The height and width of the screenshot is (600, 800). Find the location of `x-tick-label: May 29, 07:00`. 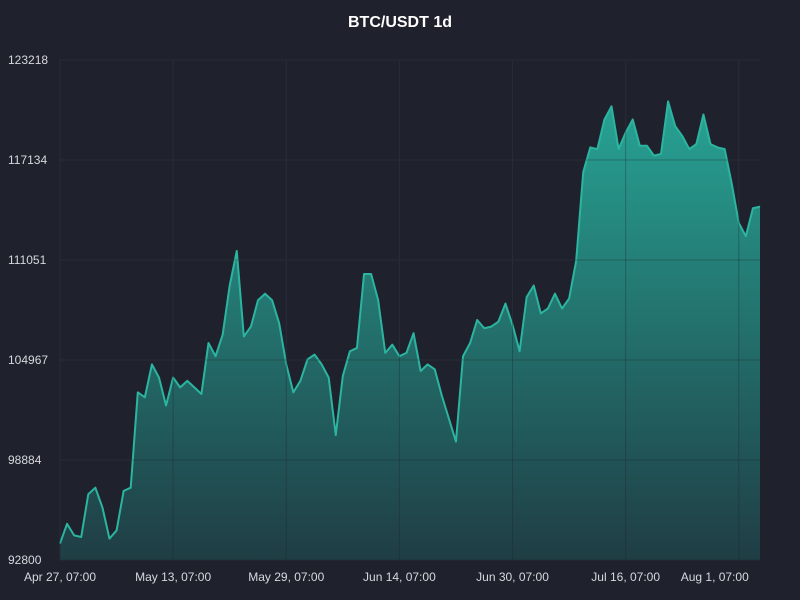

x-tick-label: May 29, 07:00 is located at coordinates (286, 577).